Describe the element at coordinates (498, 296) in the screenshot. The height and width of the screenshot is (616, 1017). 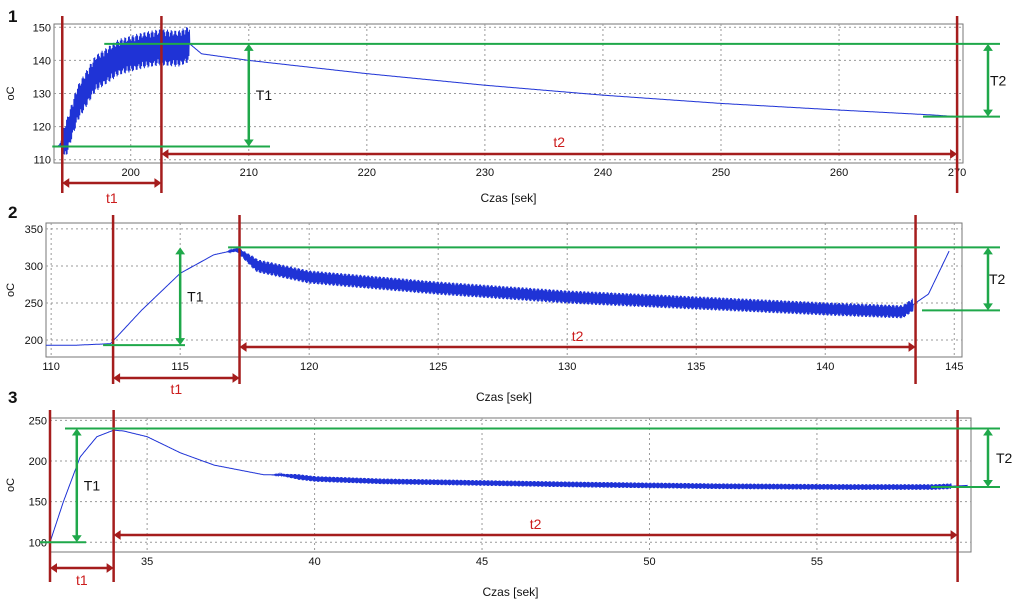
I see `signal-trace` at that location.